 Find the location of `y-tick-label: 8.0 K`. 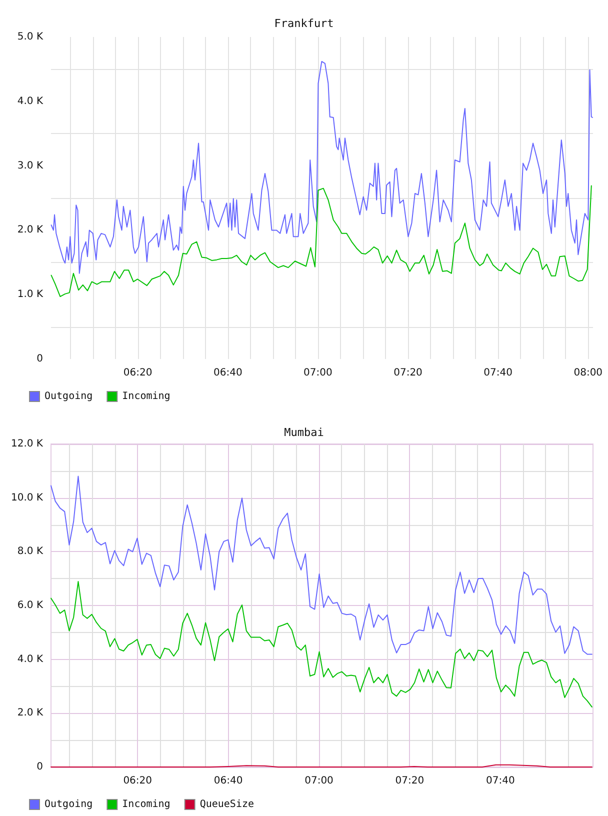

y-tick-label: 8.0 K is located at coordinates (30, 552).